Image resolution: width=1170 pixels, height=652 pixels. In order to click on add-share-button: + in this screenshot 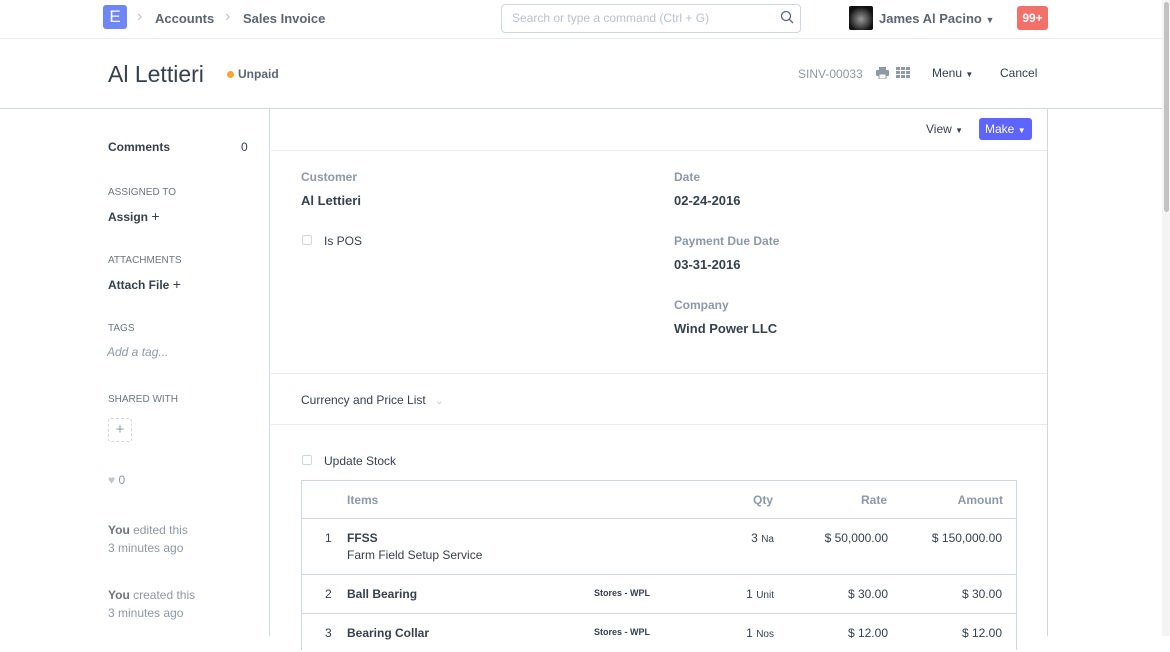, I will do `click(120, 430)`.